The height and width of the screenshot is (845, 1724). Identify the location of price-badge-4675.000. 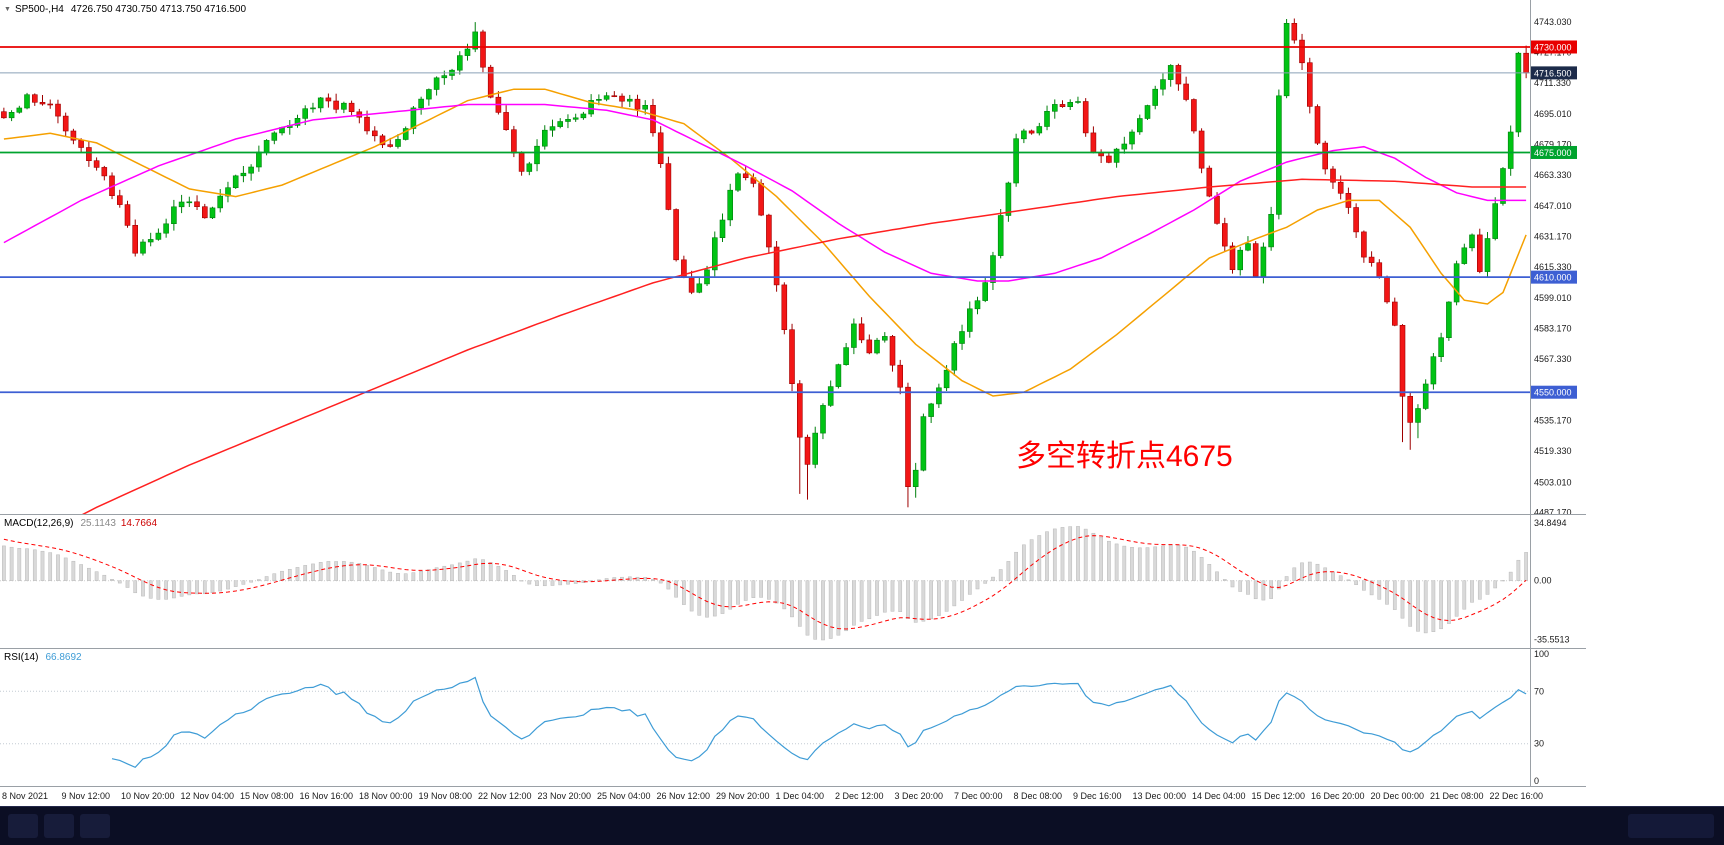
(1554, 152).